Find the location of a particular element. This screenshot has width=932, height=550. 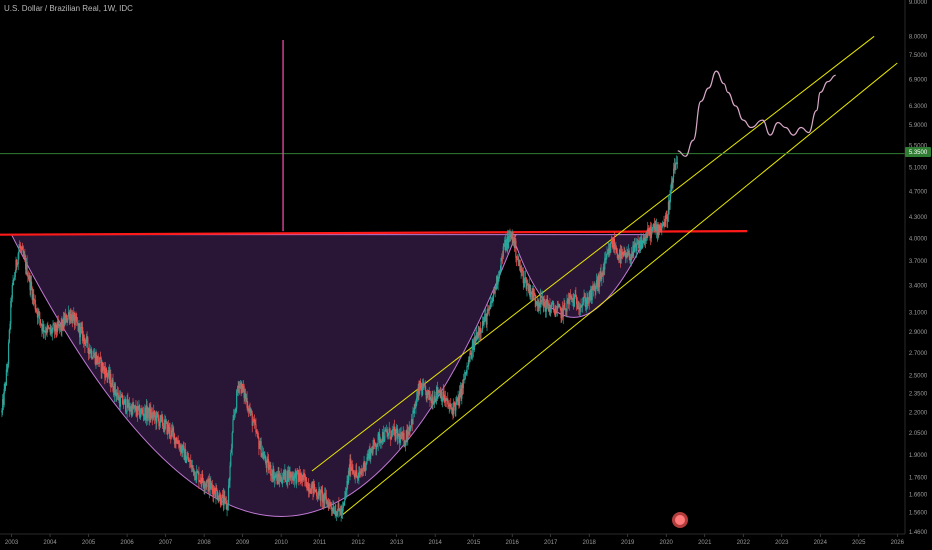

time-tick-label: 2005 is located at coordinates (89, 543).